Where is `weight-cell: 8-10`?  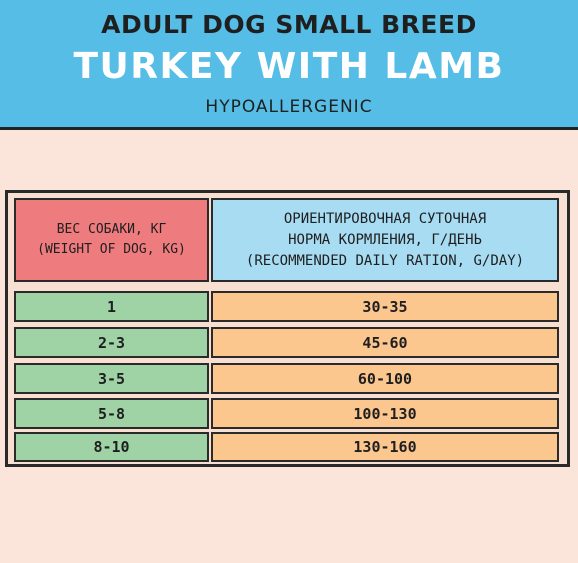
weight-cell: 8-10 is located at coordinates (111, 447).